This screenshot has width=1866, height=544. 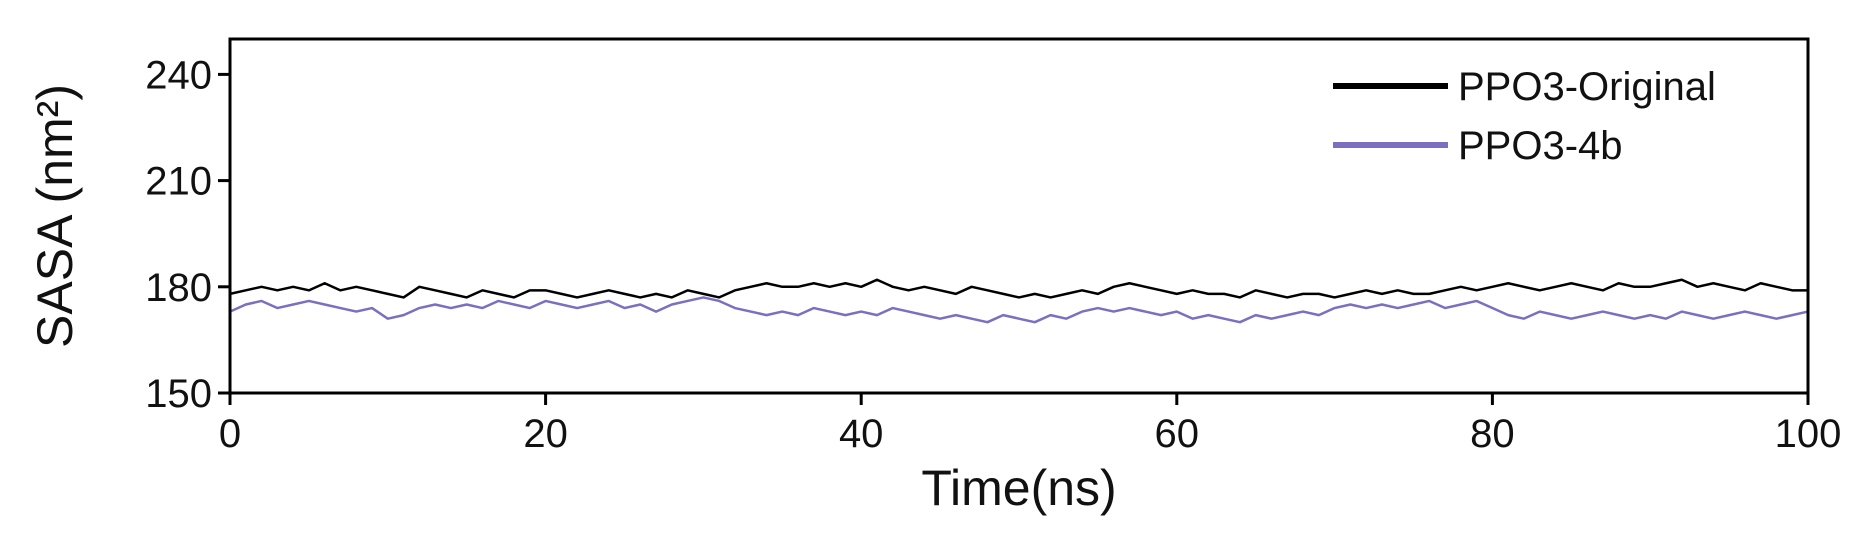 What do you see at coordinates (230, 434) in the screenshot?
I see `x-tick-label: 0` at bounding box center [230, 434].